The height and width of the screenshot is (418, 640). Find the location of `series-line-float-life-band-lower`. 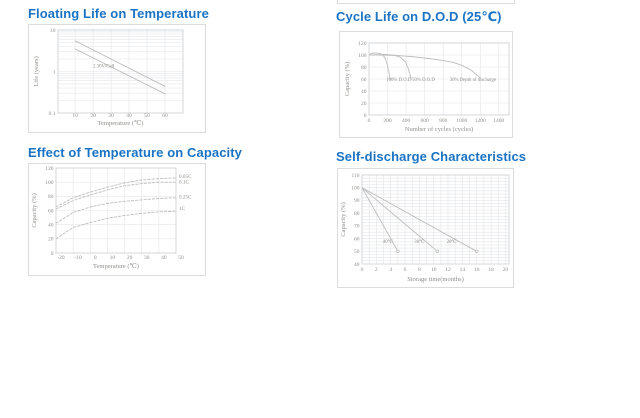

series-line-float-life-band-lower is located at coordinates (120, 71).